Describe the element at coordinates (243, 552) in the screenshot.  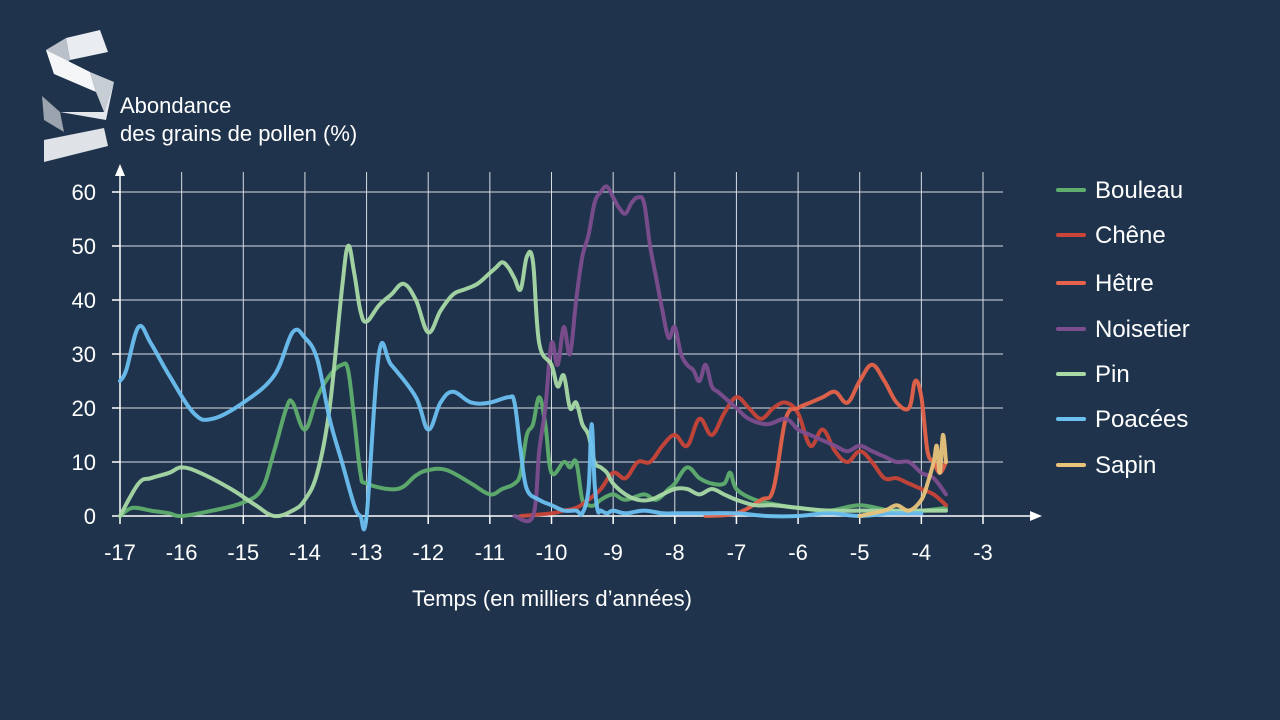
I see `x-tick-label: -15` at that location.